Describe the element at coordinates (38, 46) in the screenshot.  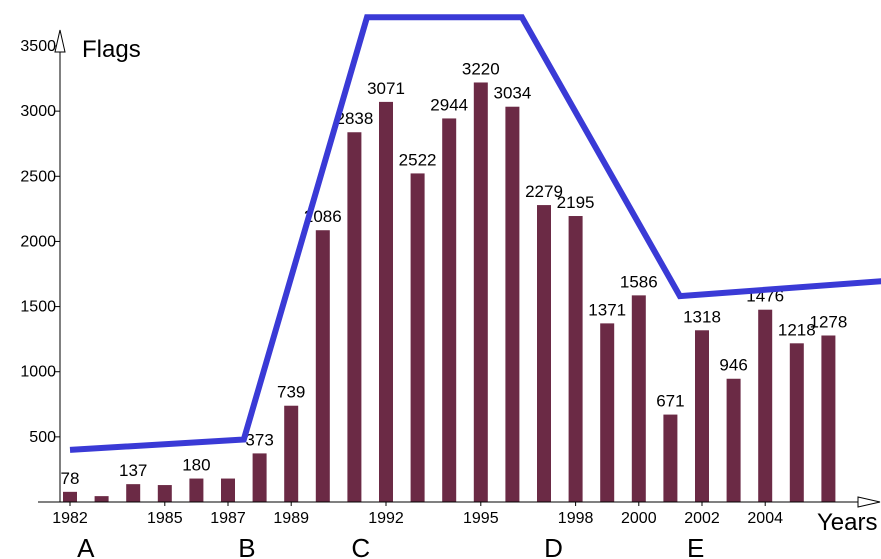
I see `y-tick-label: 3500` at that location.